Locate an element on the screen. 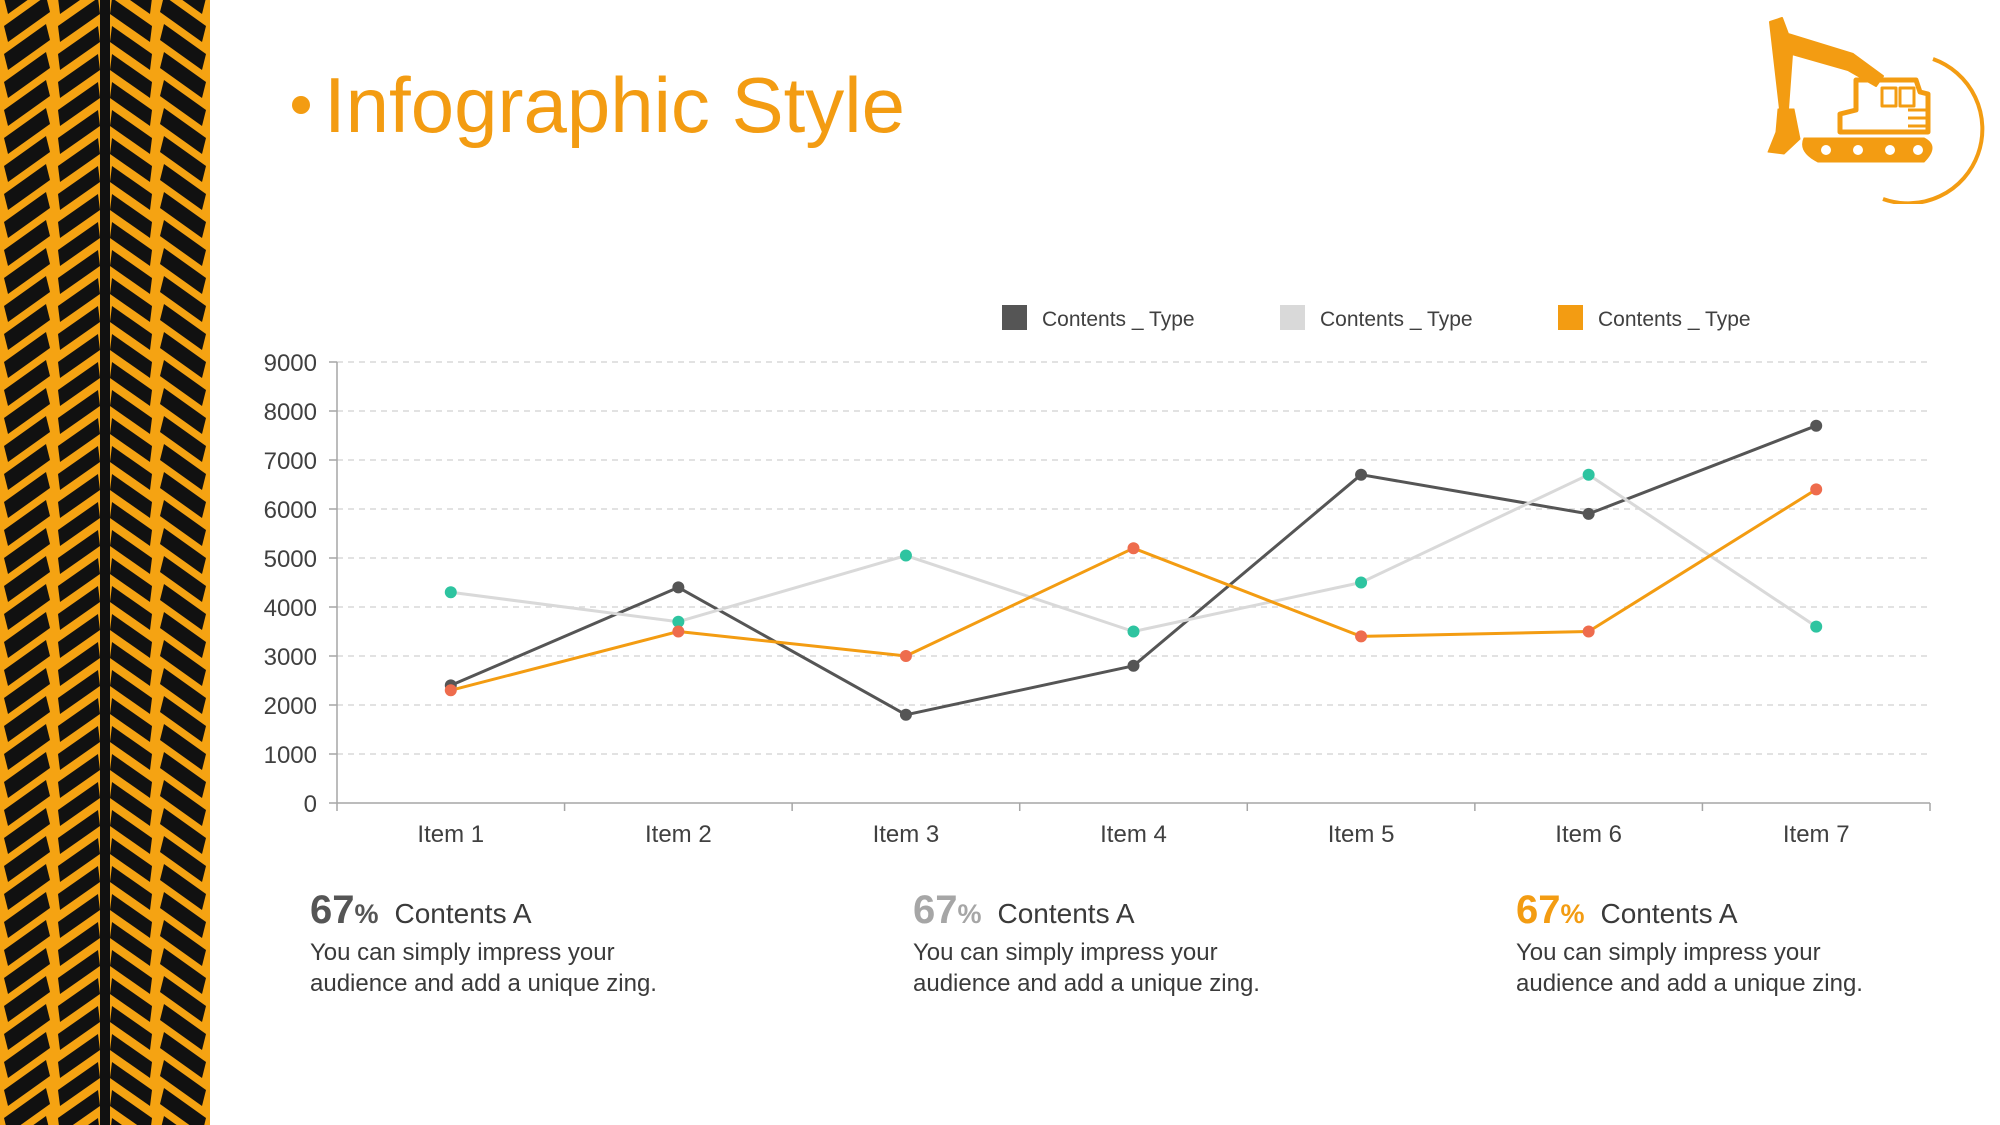 The height and width of the screenshot is (1125, 2000). y-tick-label: 4000 is located at coordinates (290, 608).